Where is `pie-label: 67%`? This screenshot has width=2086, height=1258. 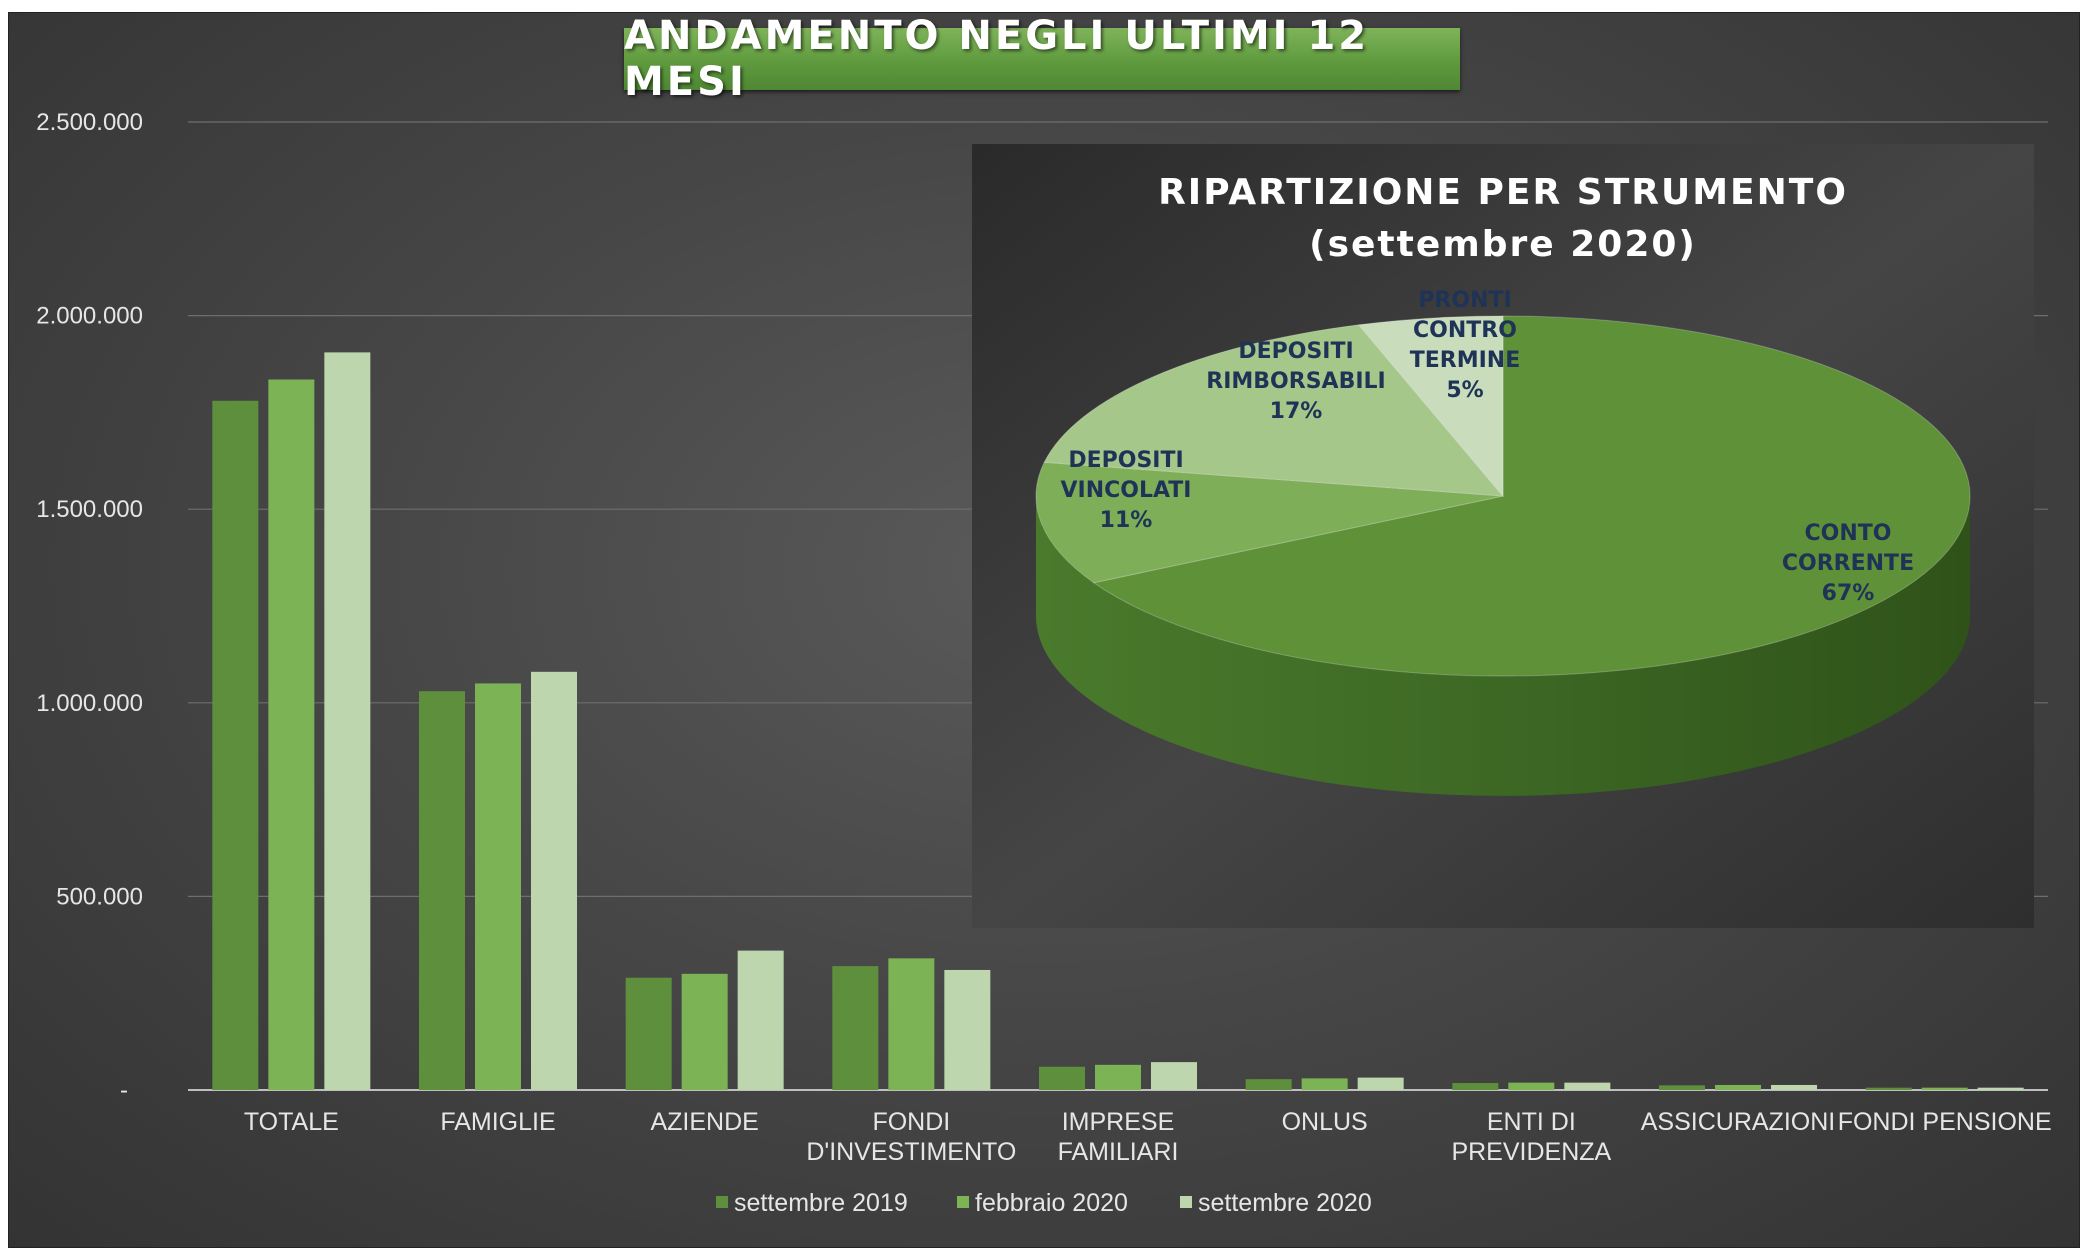
pie-label: 67% is located at coordinates (1848, 593).